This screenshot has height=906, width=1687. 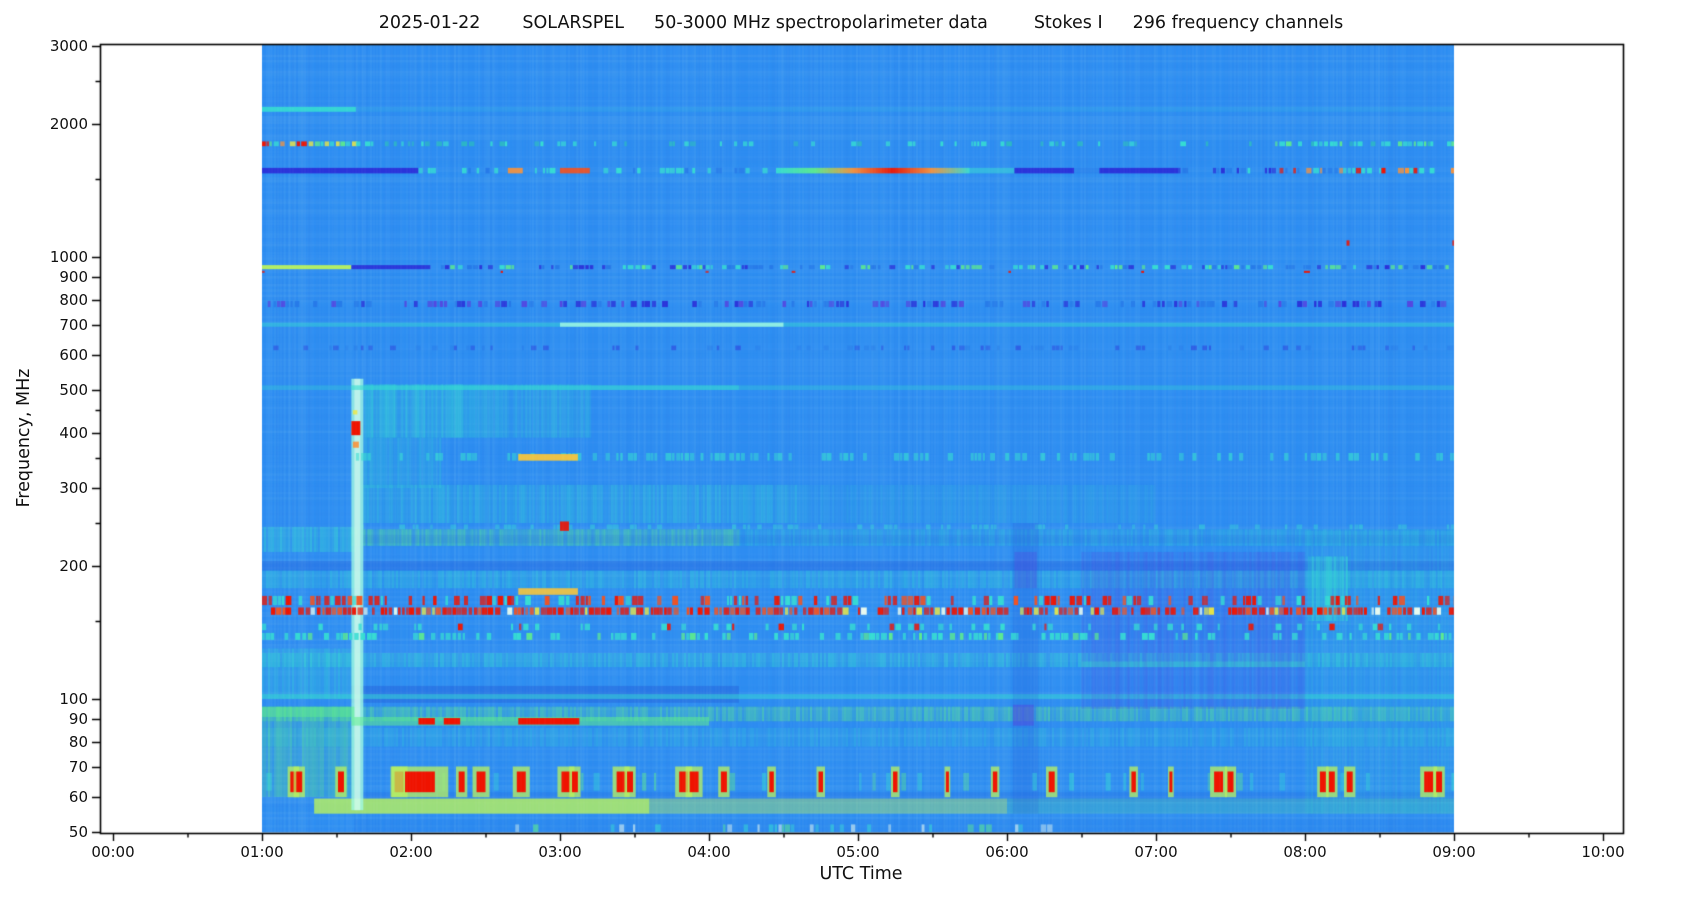 I want to click on title-stokes: Stokes I, so click(x=1068, y=23).